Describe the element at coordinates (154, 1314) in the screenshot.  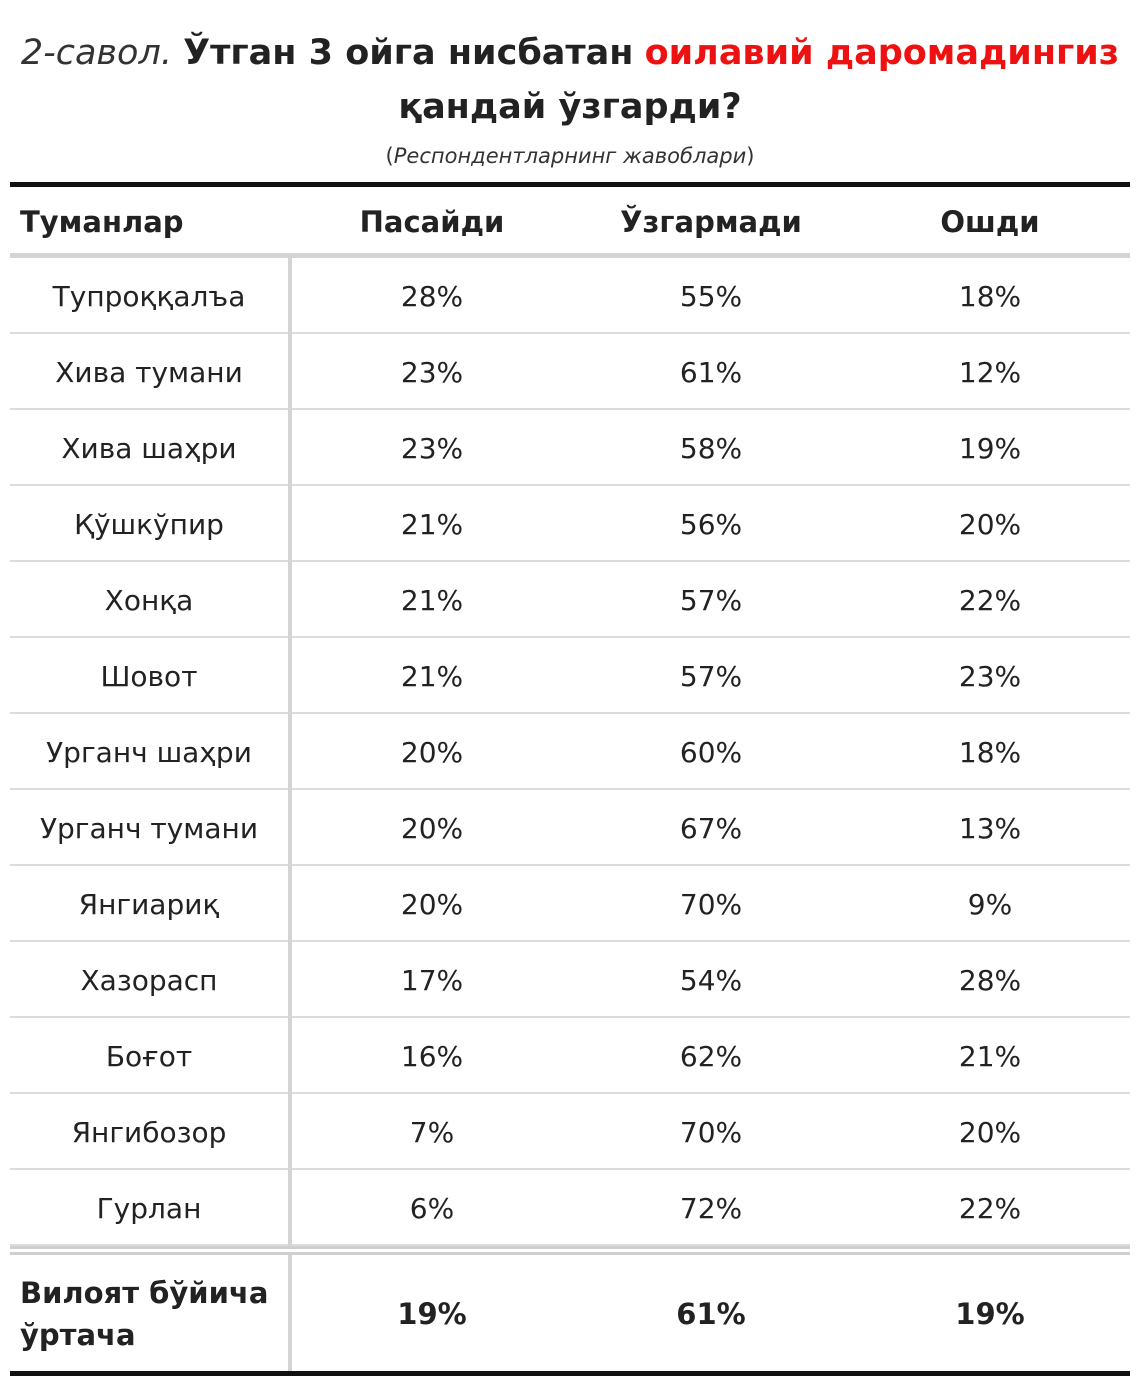
I see `total-label: Вилоят бўйича ўртача` at that location.